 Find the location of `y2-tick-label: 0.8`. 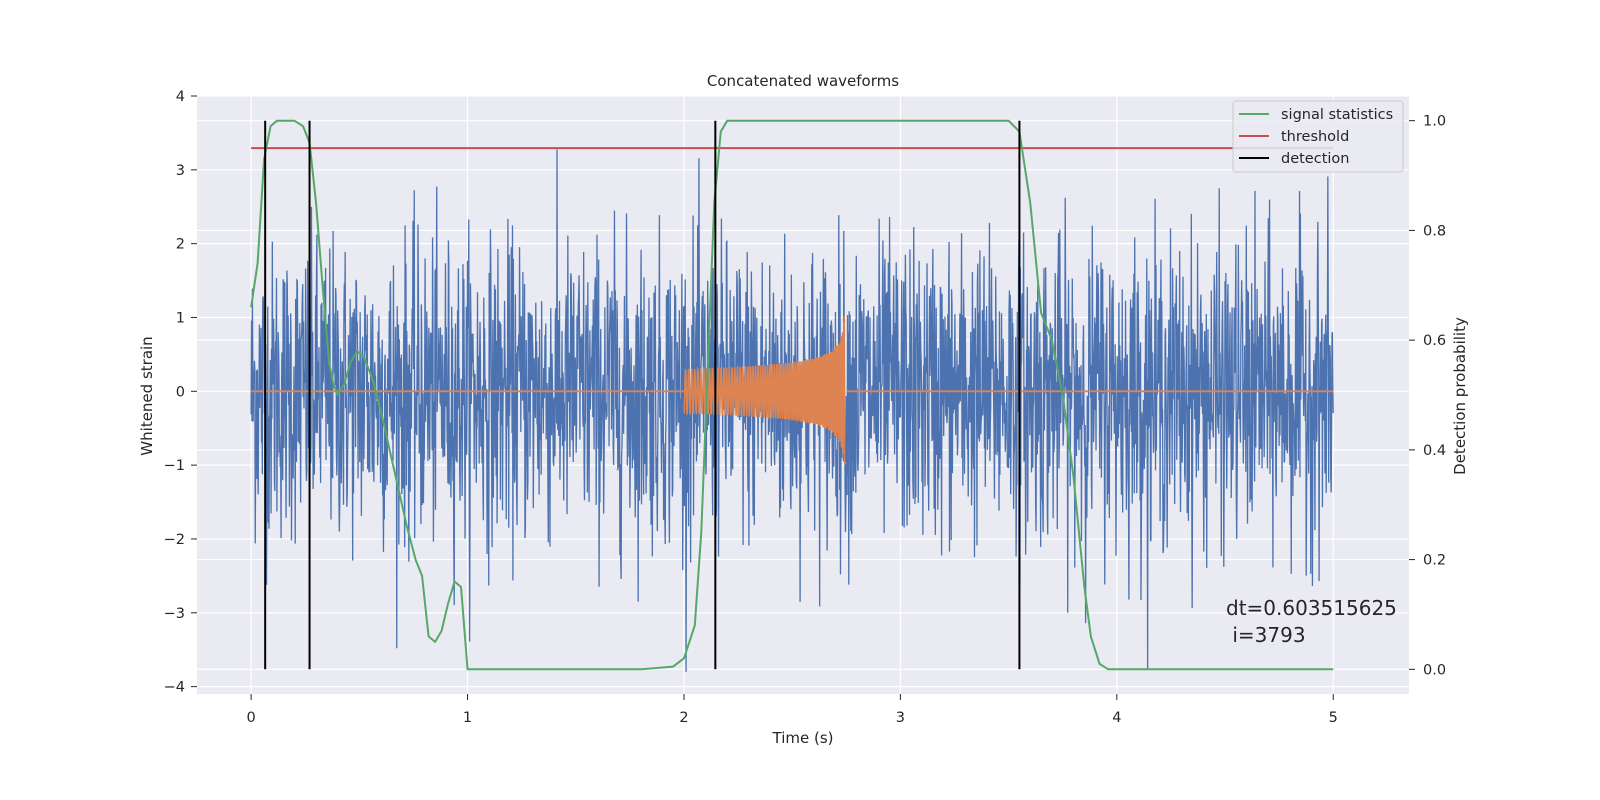

y2-tick-label: 0.8 is located at coordinates (1434, 231).